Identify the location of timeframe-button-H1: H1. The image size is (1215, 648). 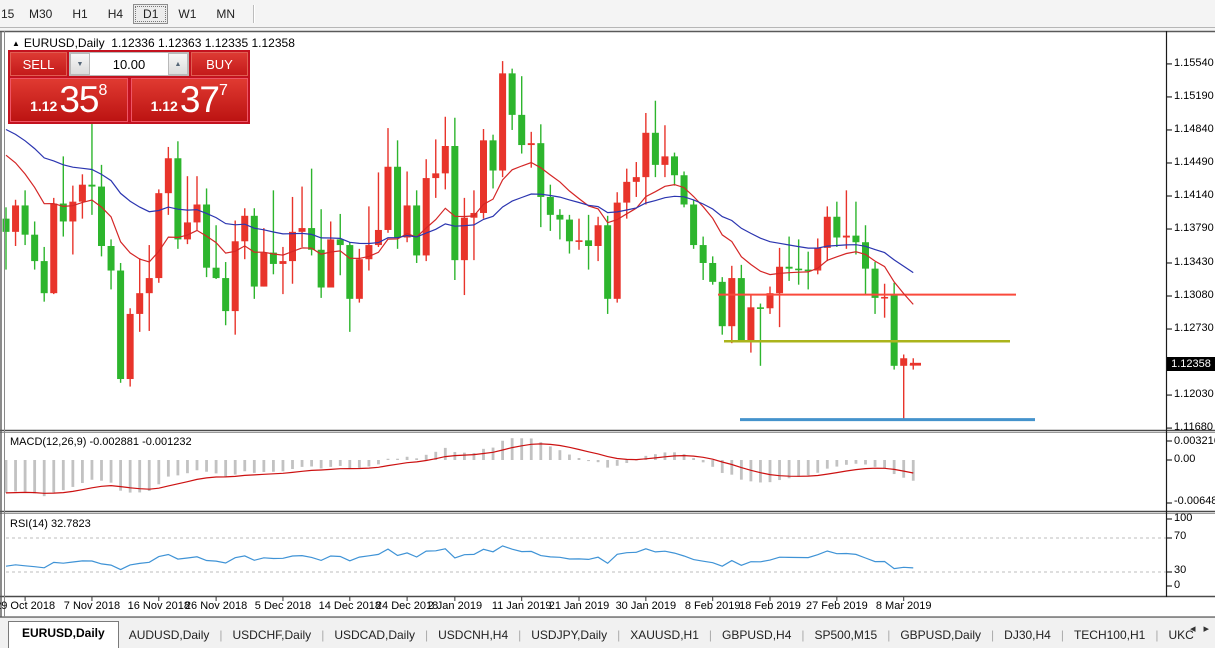
(80, 14).